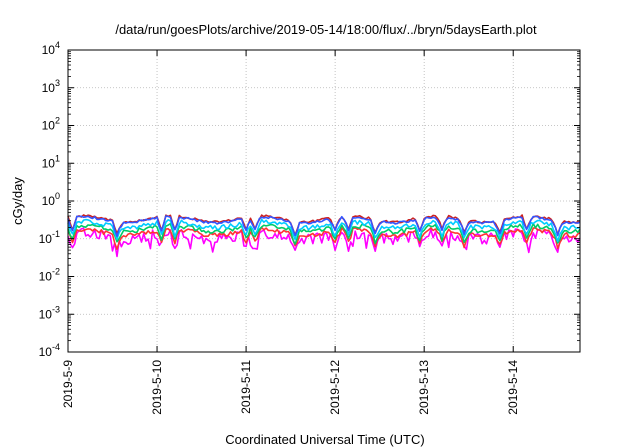  I want to click on series-group, so click(324, 236).